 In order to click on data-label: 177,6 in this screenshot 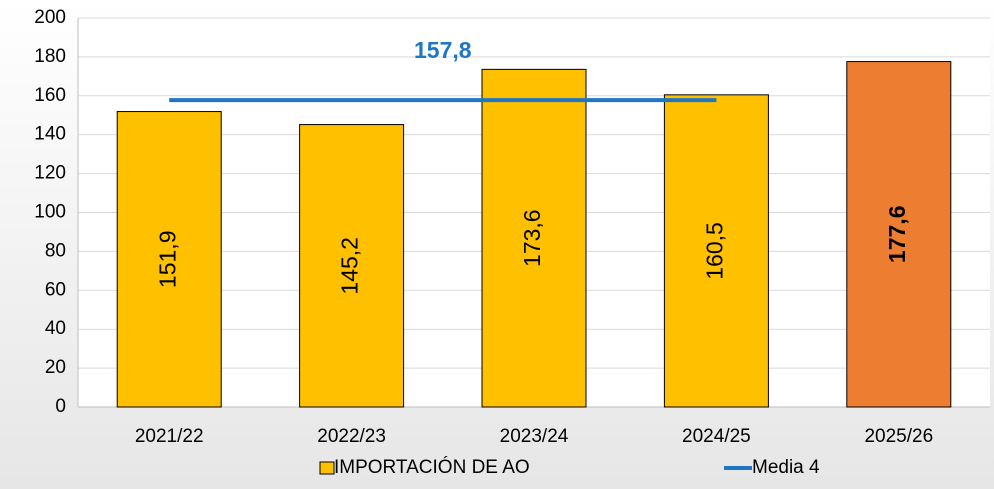, I will do `click(897, 235)`.